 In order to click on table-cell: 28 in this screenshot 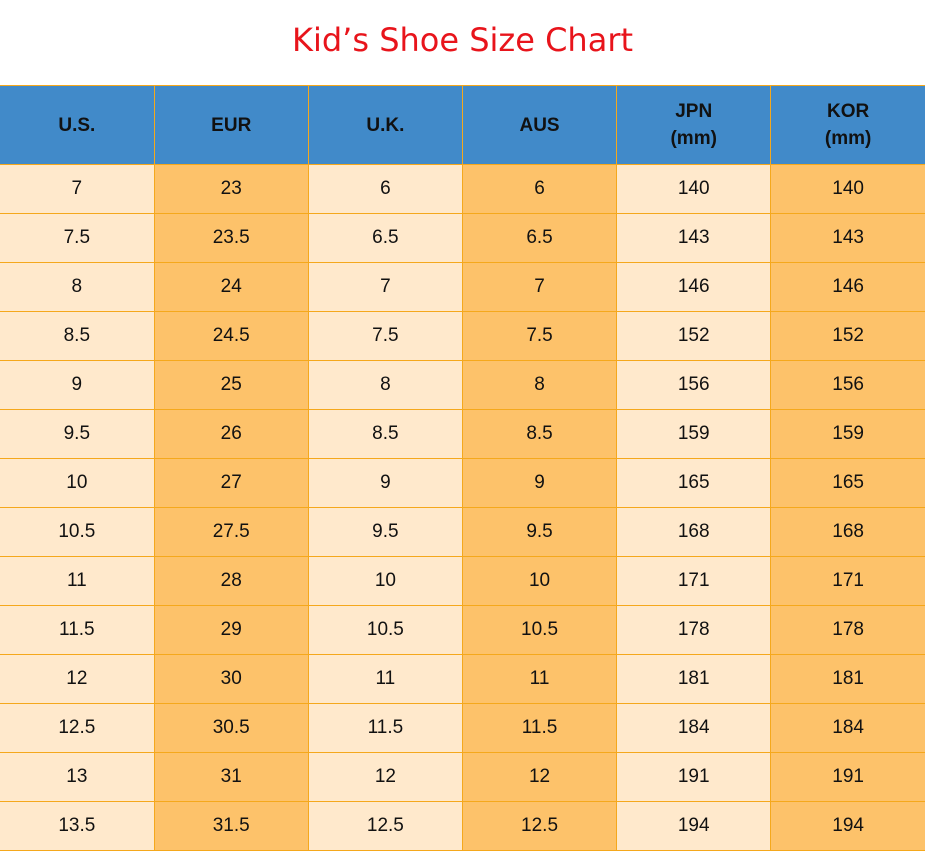, I will do `click(231, 581)`.